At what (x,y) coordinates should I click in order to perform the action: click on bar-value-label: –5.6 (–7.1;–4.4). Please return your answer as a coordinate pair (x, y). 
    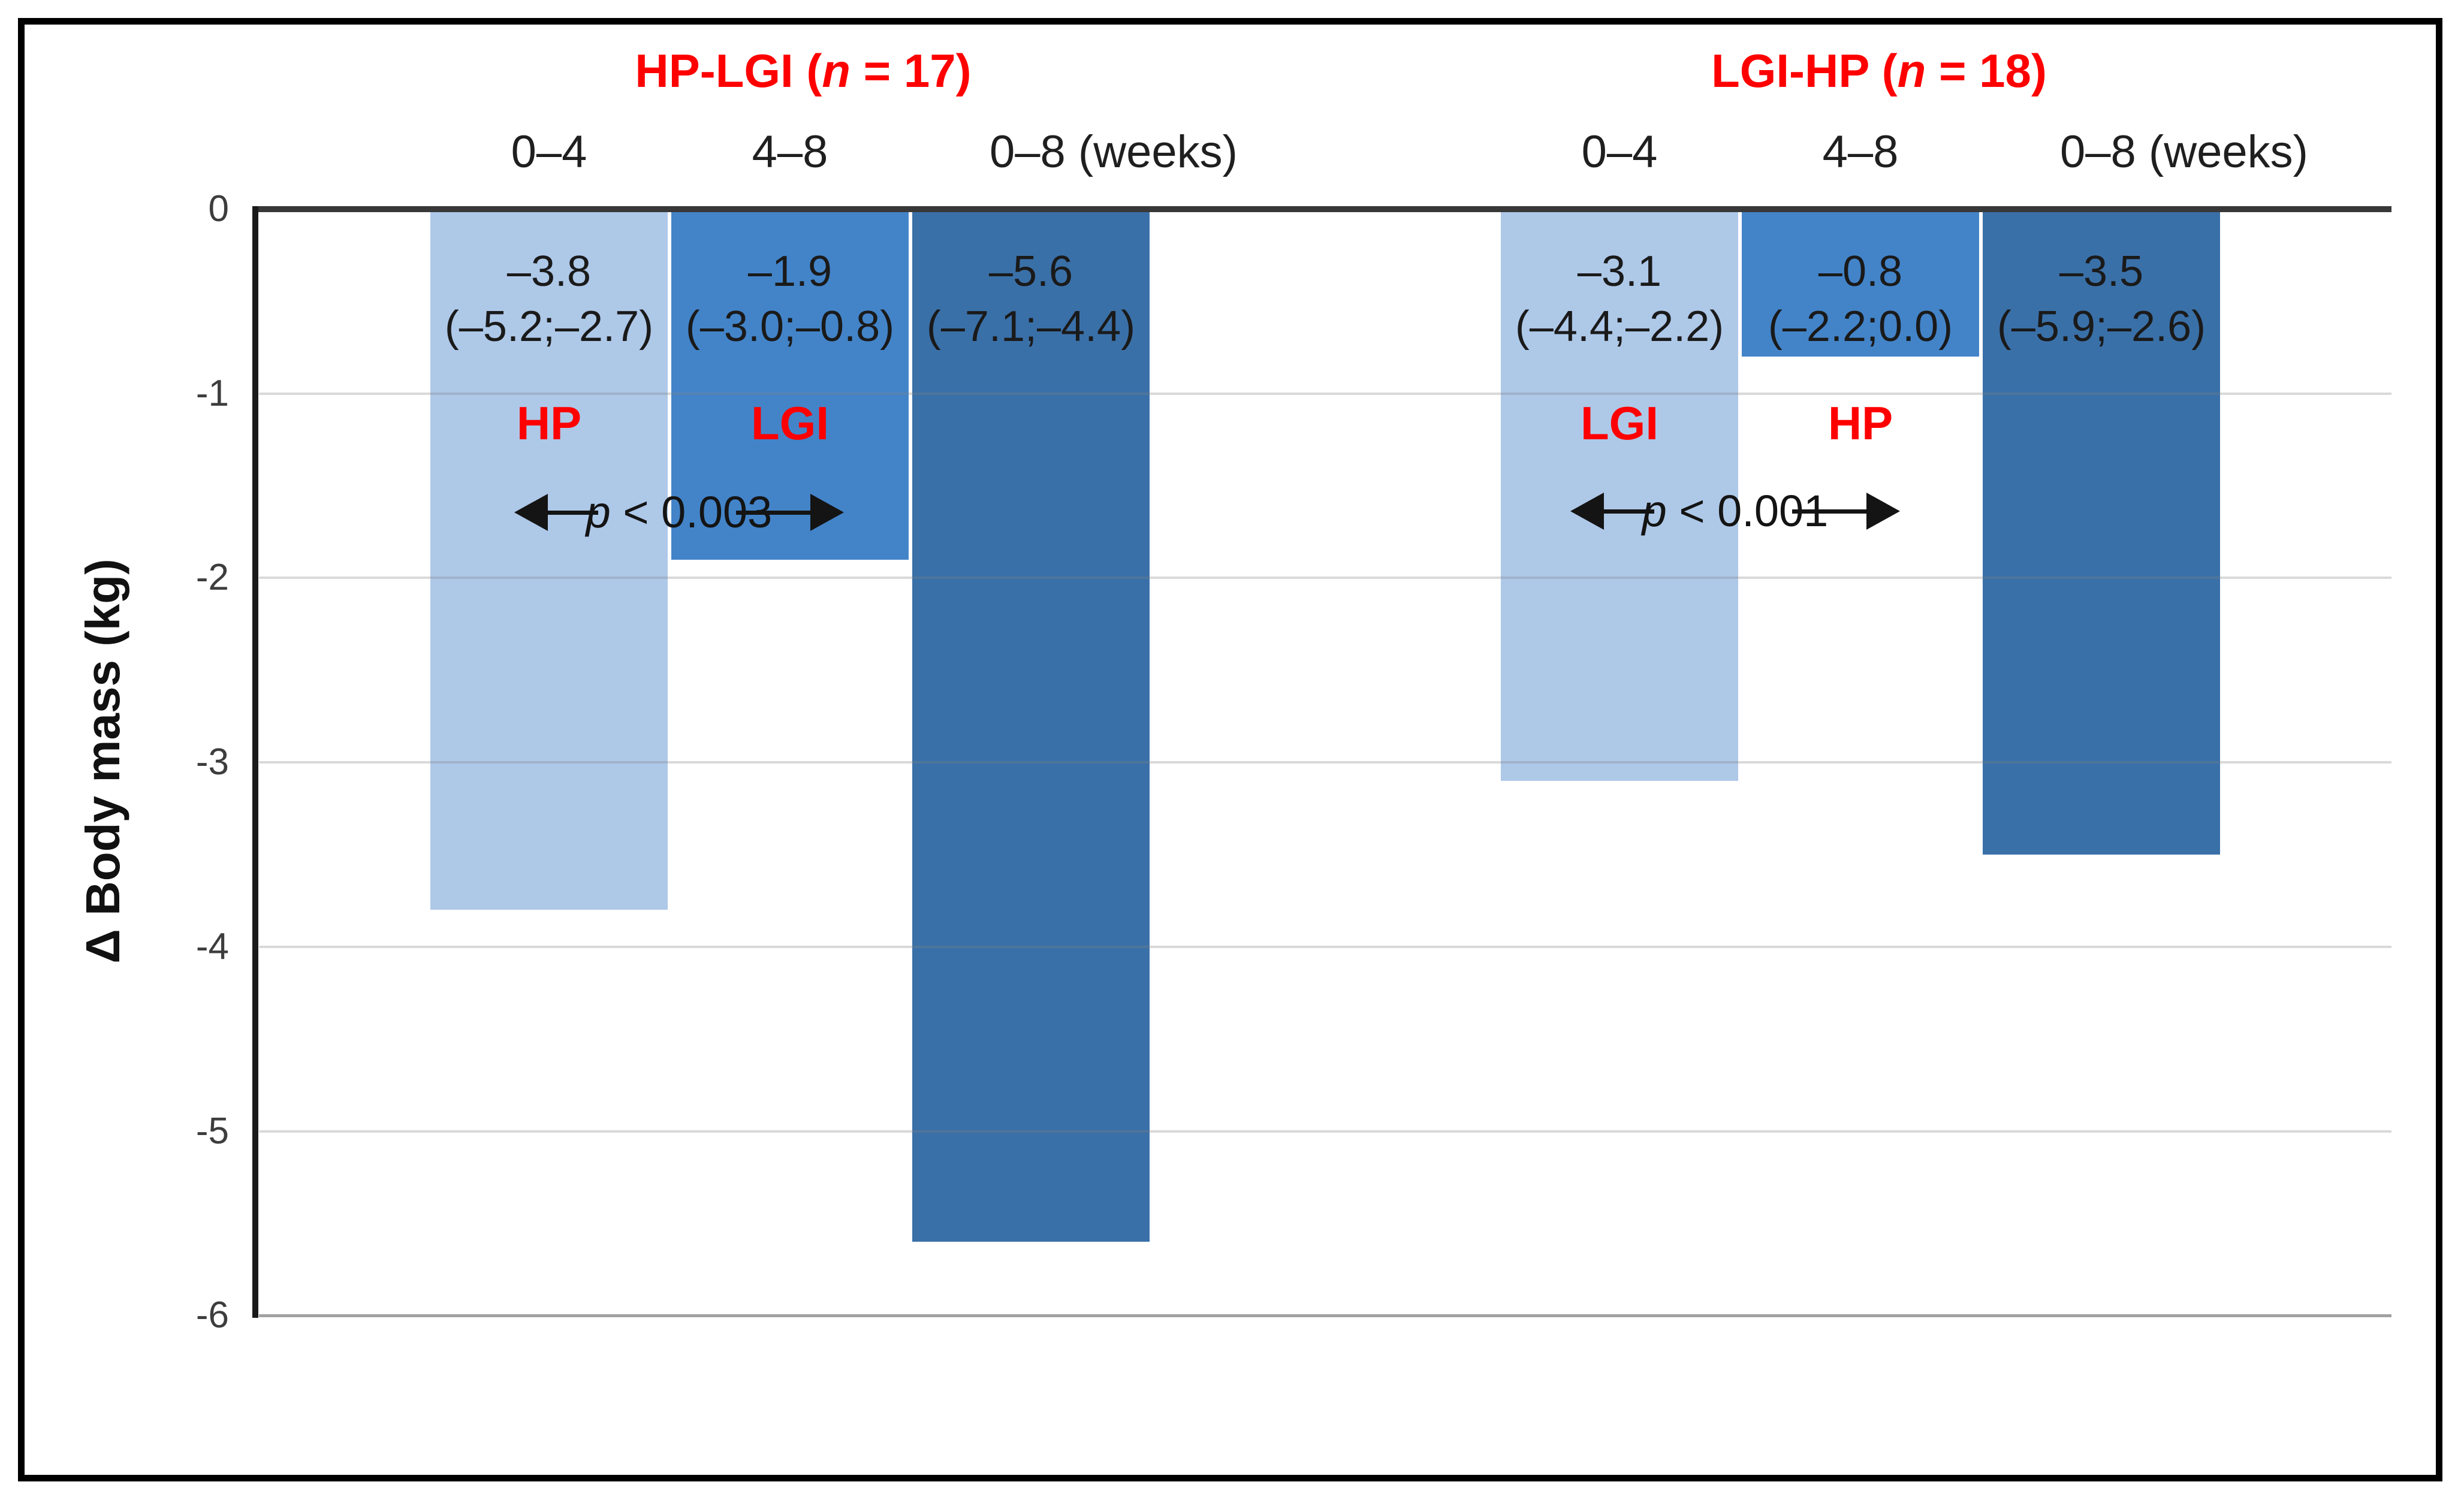
    Looking at the image, I should click on (1031, 299).